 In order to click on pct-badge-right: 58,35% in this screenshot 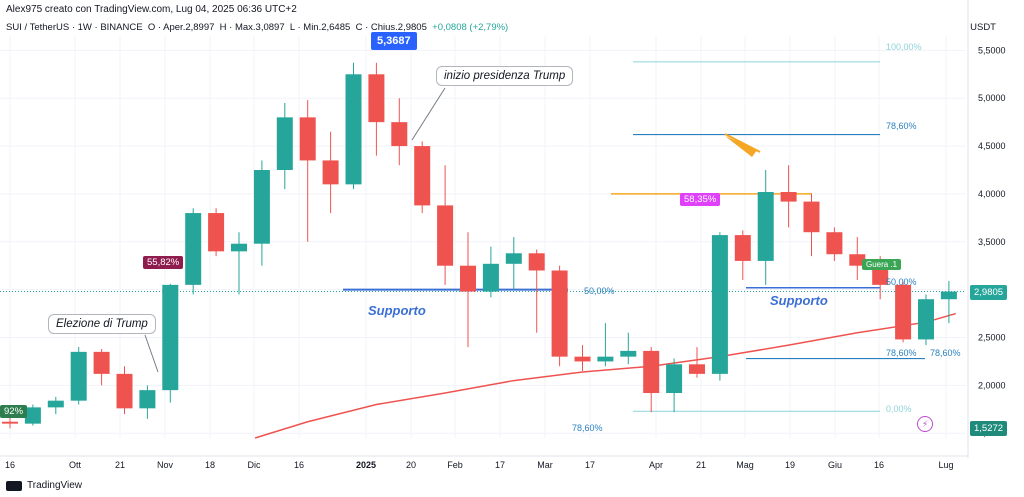, I will do `click(700, 199)`.